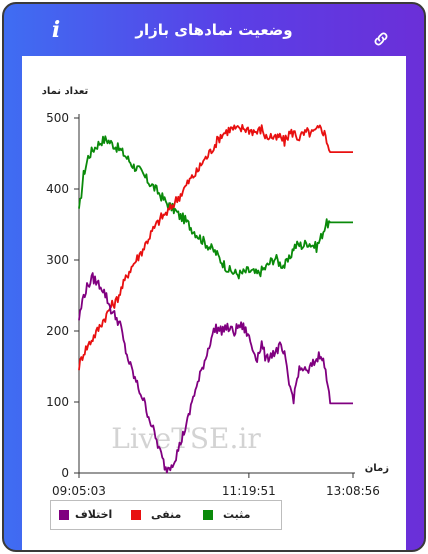 Image resolution: width=428 pixels, height=554 pixels. What do you see at coordinates (57, 402) in the screenshot?
I see `y-tick-label: 100` at bounding box center [57, 402].